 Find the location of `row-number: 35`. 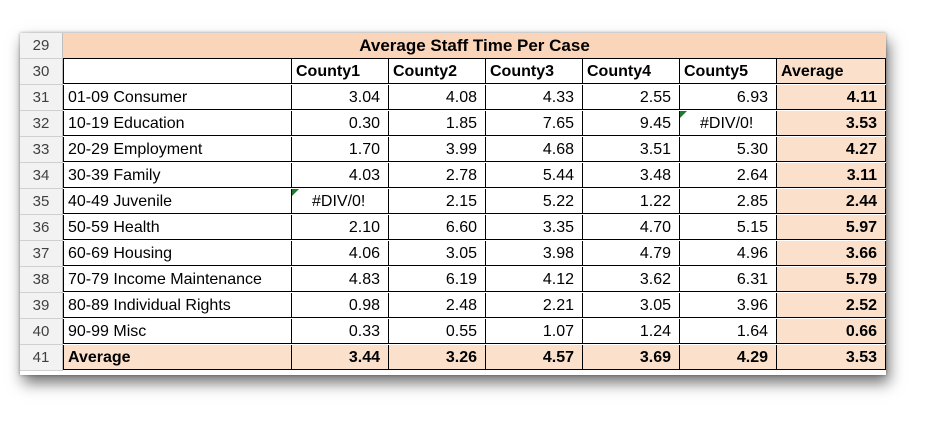

row-number: 35 is located at coordinates (41, 202).